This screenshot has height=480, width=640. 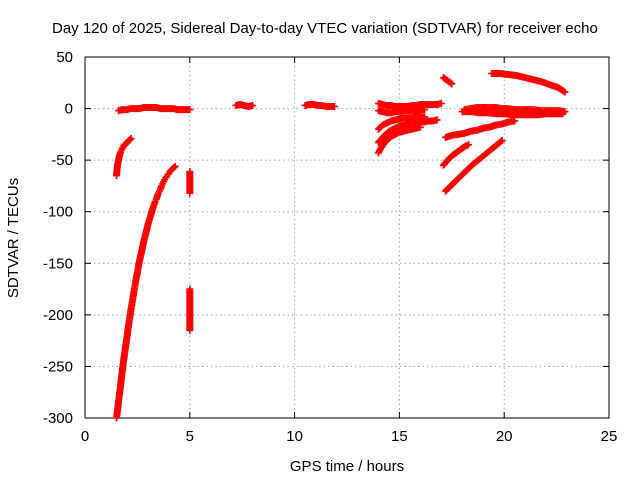 I want to click on x-tick-label: 10, so click(x=294, y=436).